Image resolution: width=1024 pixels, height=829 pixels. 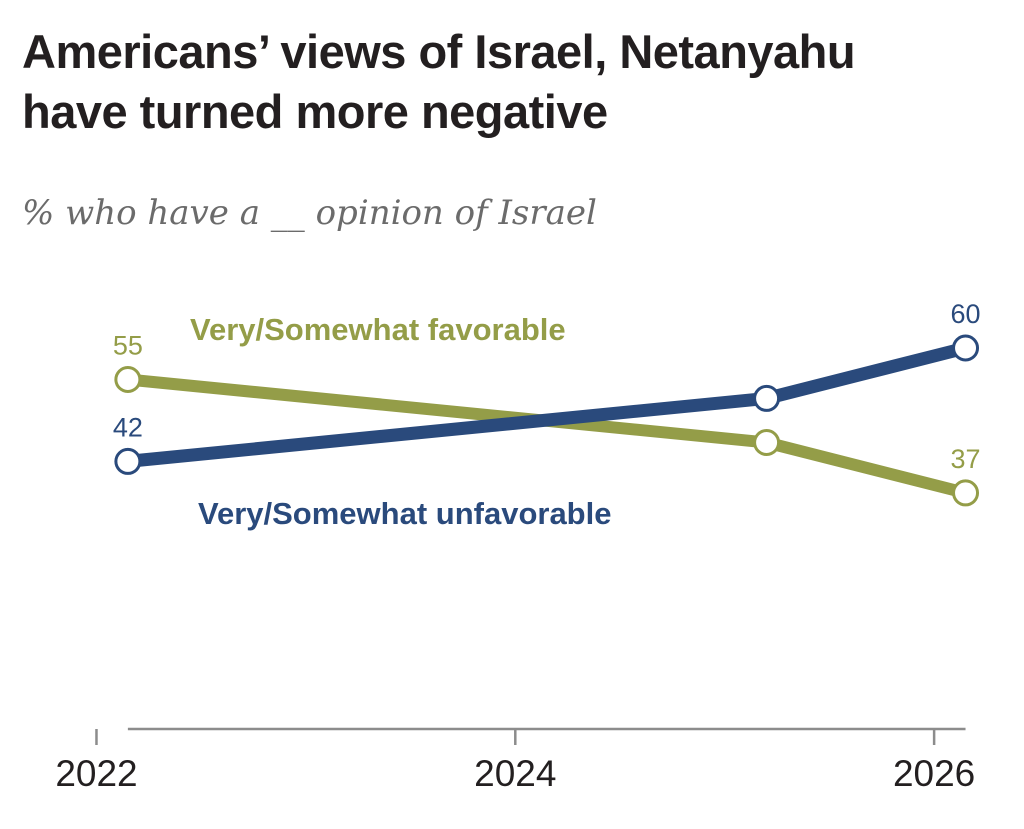 I want to click on data-label: 42, so click(x=128, y=427).